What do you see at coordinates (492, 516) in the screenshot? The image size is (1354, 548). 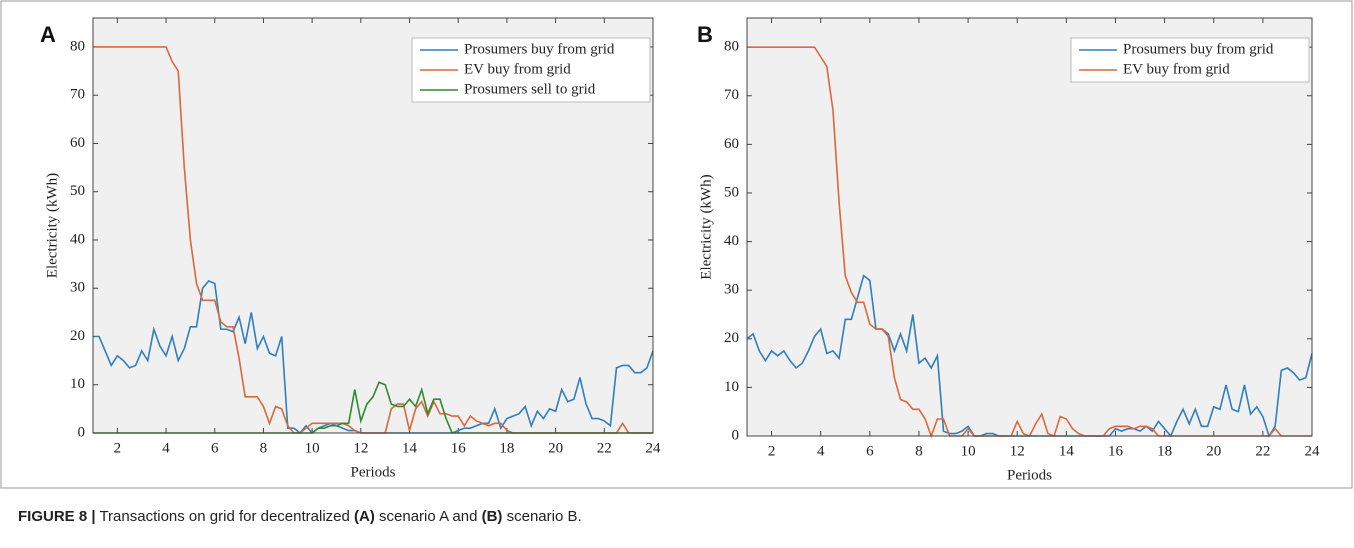 I see `caption-part: (B)` at bounding box center [492, 516].